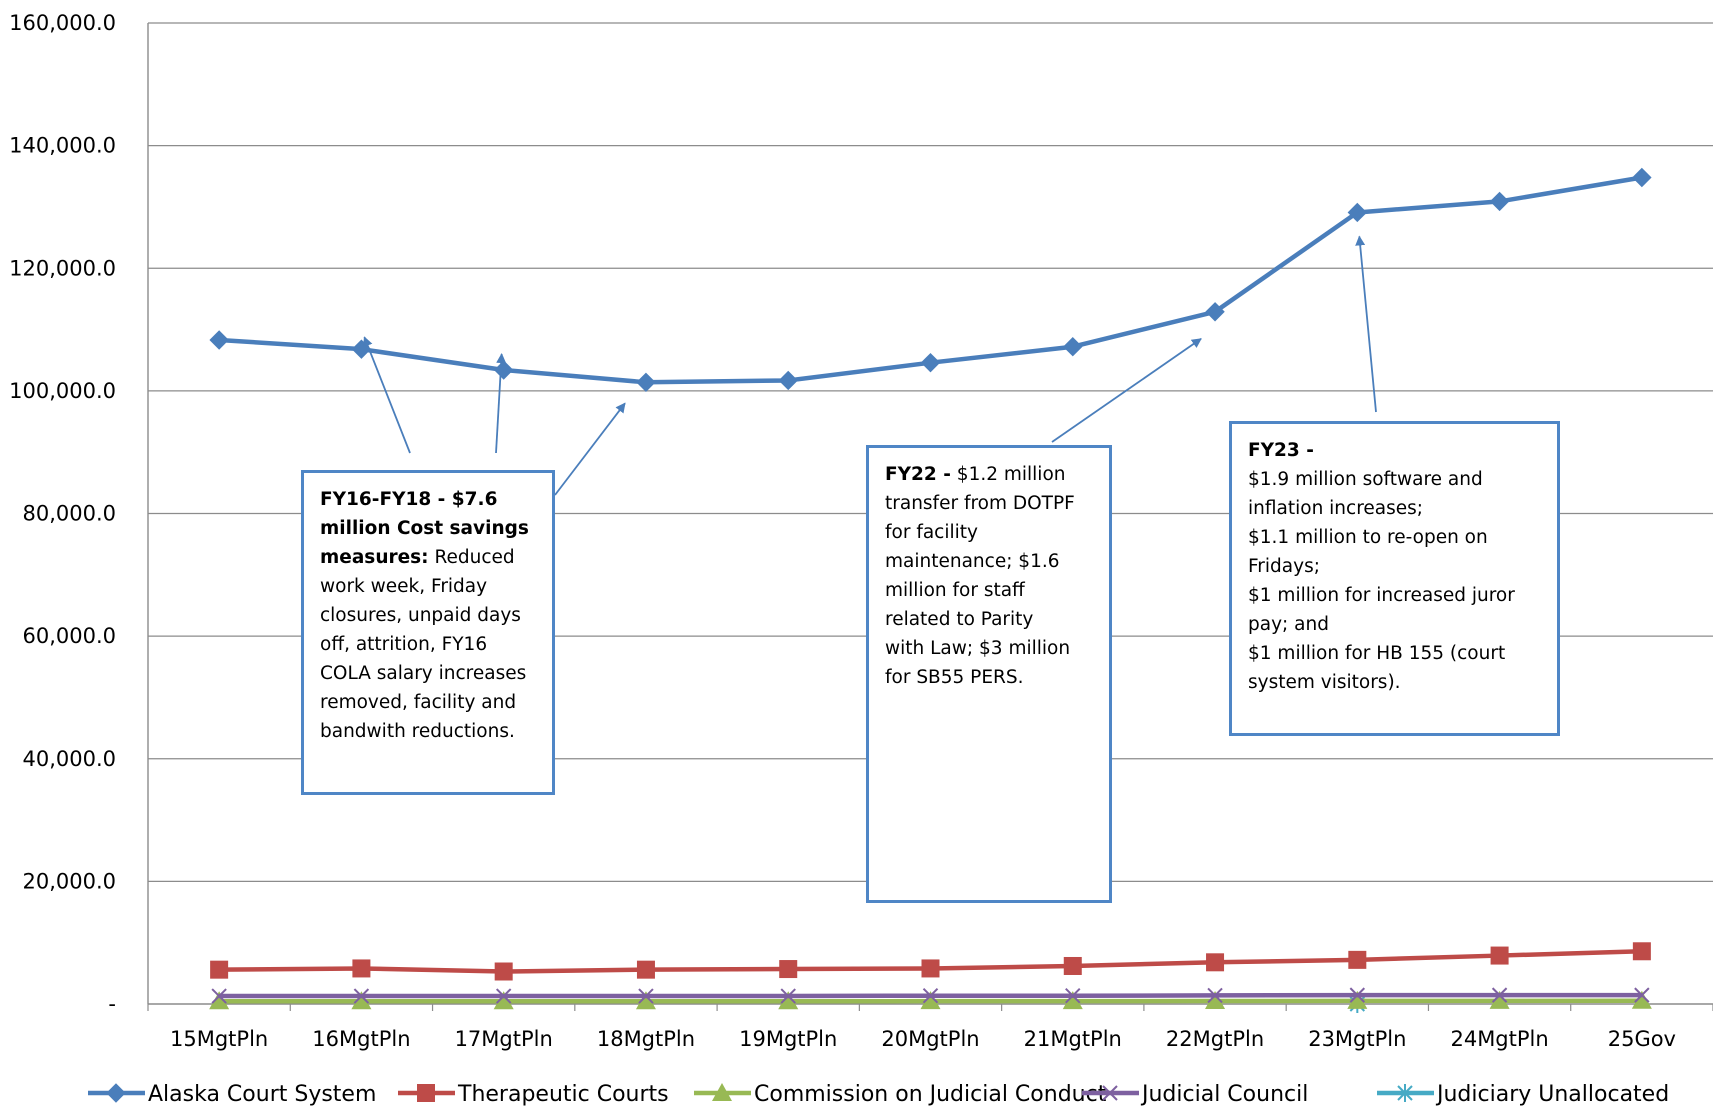 The height and width of the screenshot is (1110, 1713). Describe the element at coordinates (417, 731) in the screenshot. I see `annotation-line: bandwith reductions.` at that location.